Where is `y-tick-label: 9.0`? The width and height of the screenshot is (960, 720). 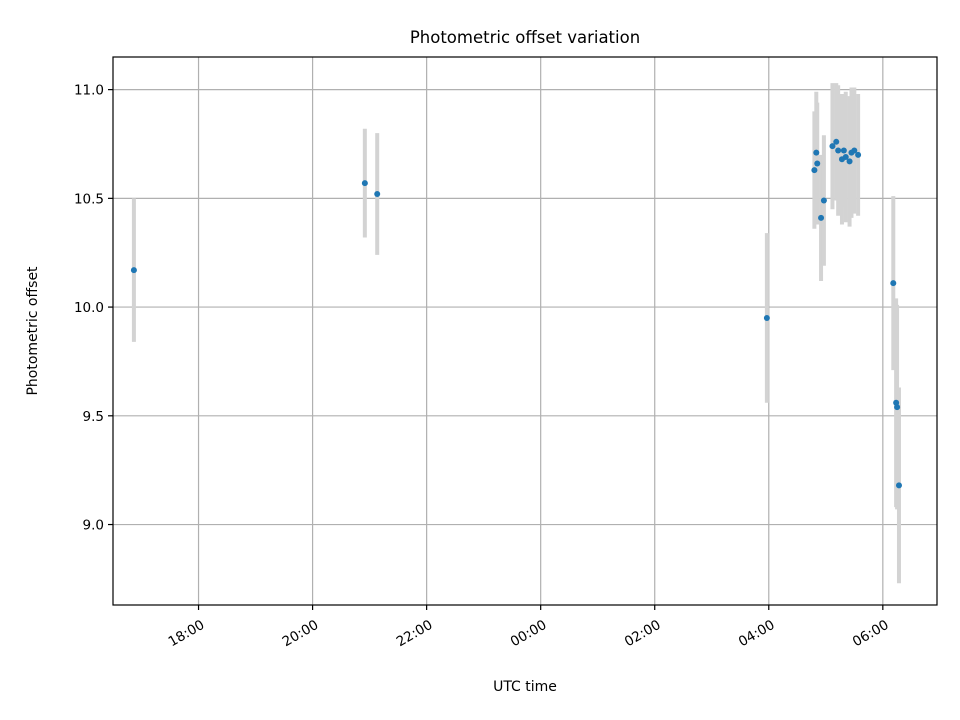
y-tick-label: 9.0 is located at coordinates (93, 526).